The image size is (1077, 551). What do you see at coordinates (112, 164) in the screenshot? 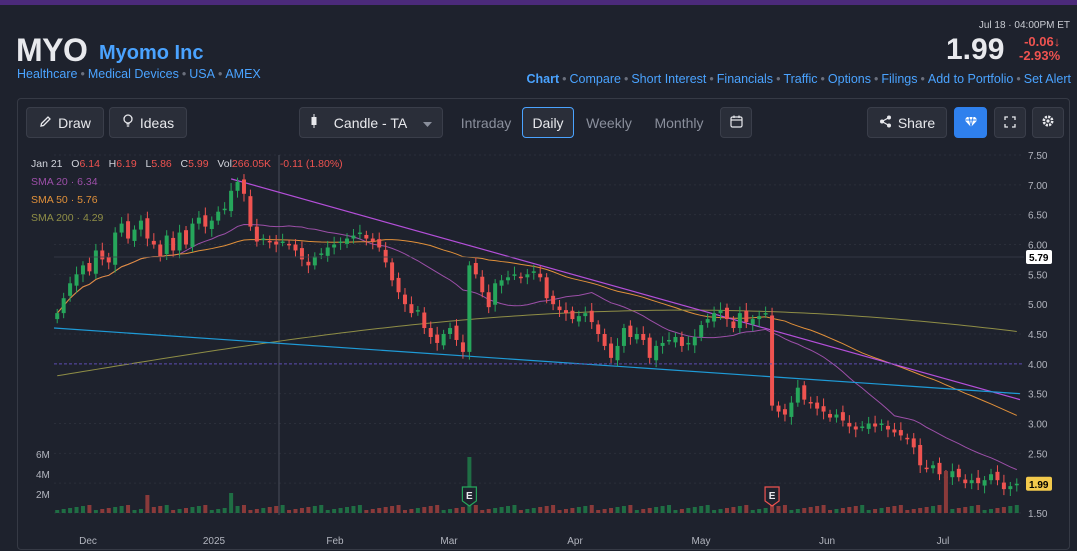
I see `high-label: H` at bounding box center [112, 164].